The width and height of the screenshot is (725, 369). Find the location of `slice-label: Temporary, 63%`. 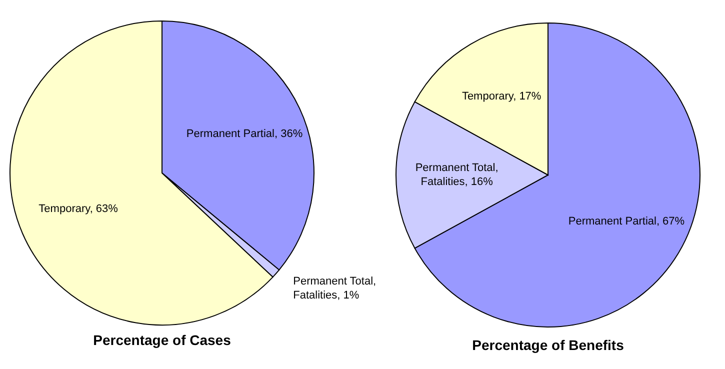

slice-label: Temporary, 63% is located at coordinates (78, 209).